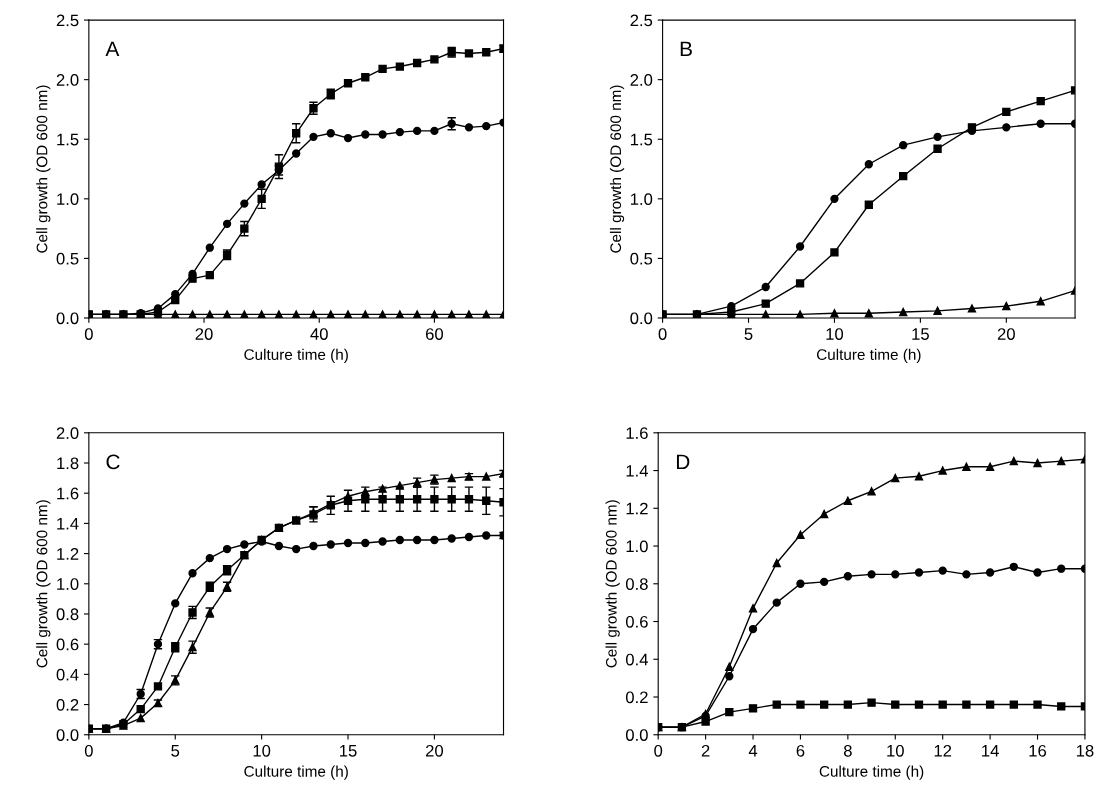 The height and width of the screenshot is (803, 1097). What do you see at coordinates (434, 334) in the screenshot?
I see `x-tick-label: 60` at bounding box center [434, 334].